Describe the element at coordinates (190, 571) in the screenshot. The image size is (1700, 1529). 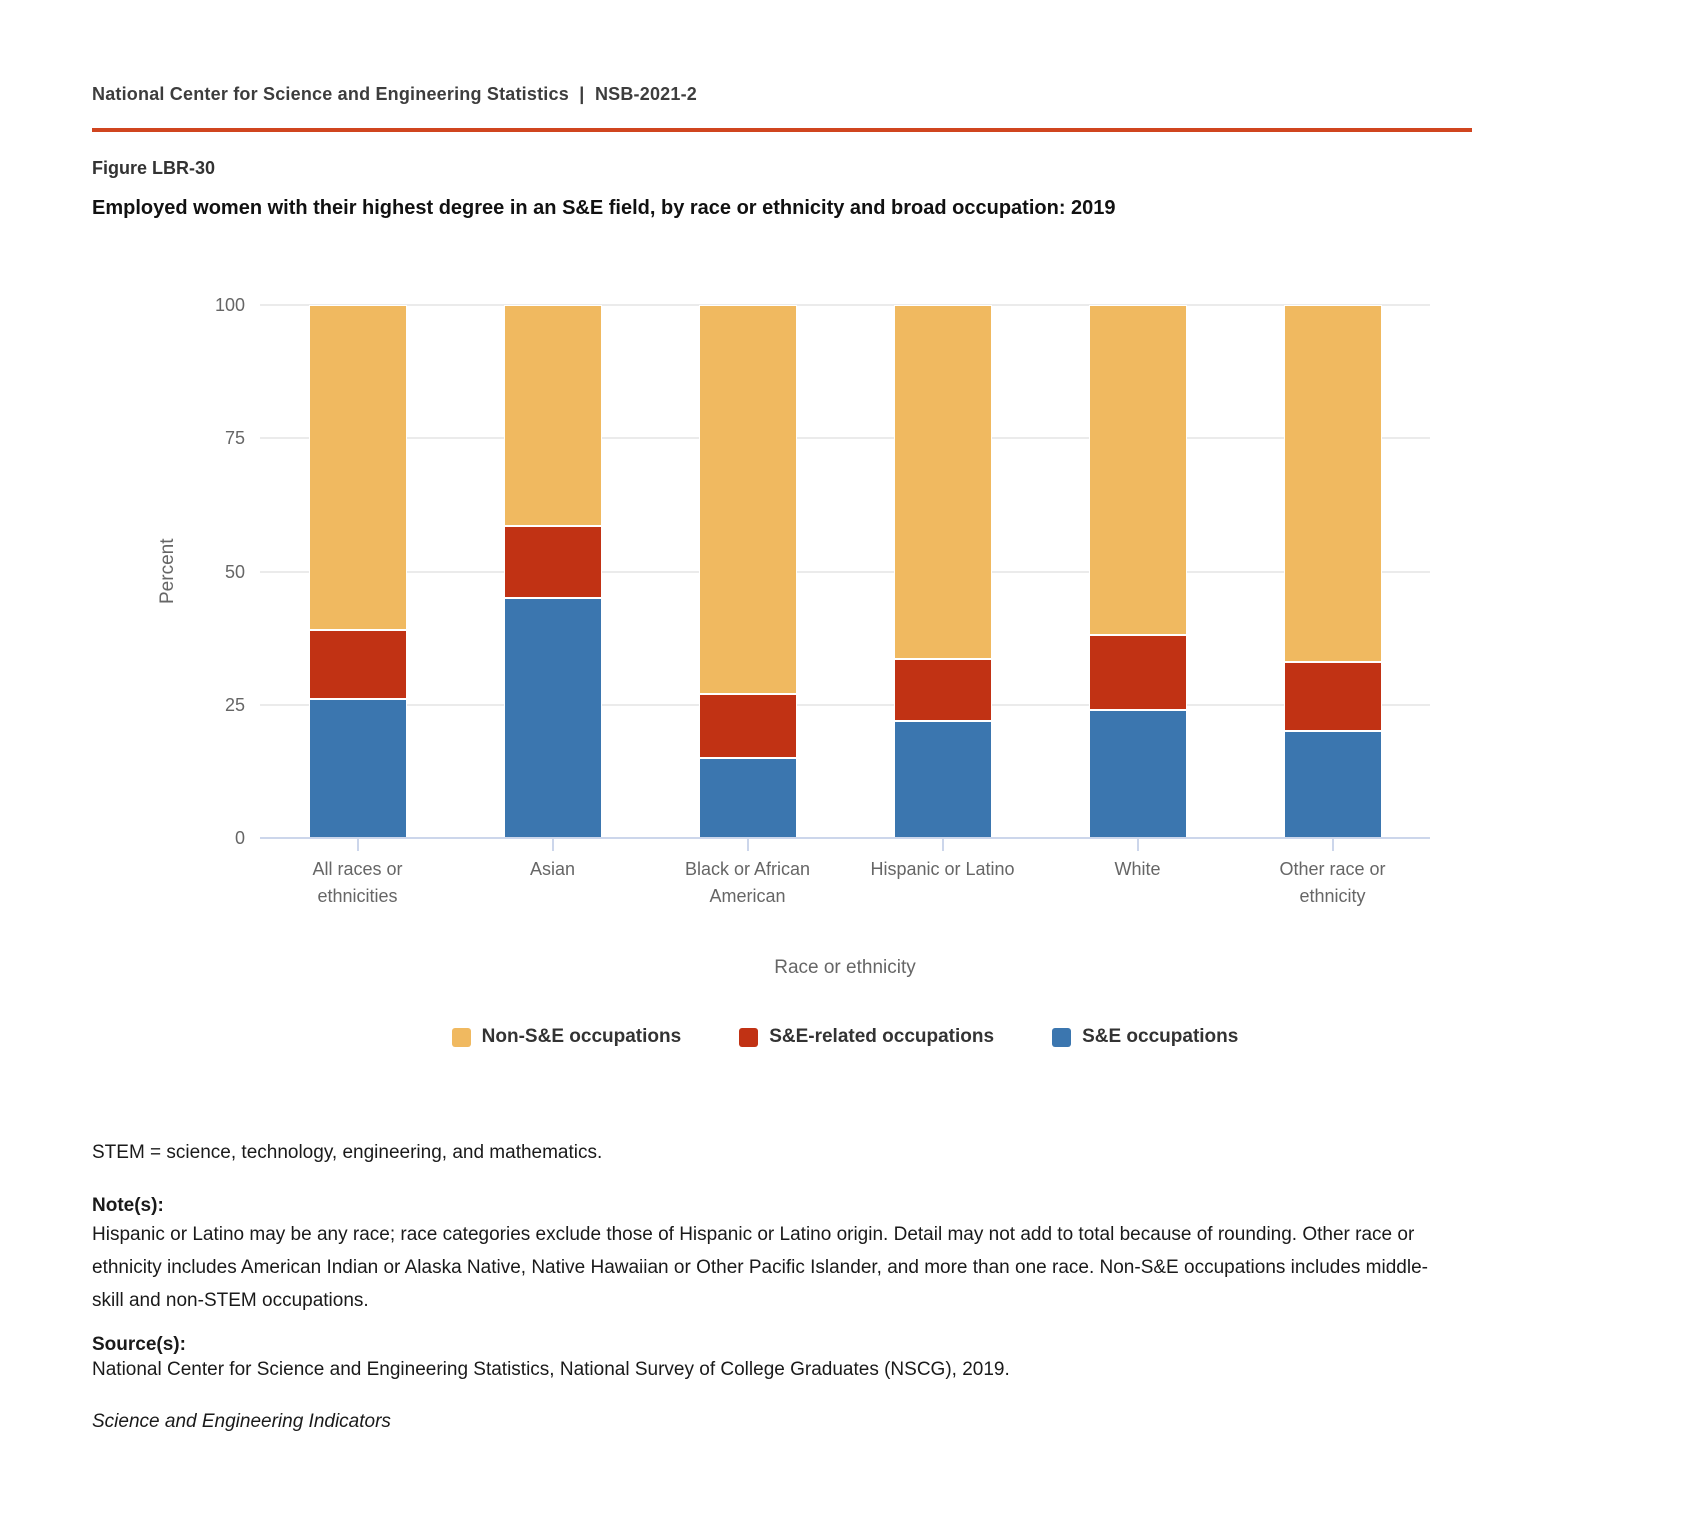
I see `y-axis-tick-labels: 0 25 50 75 100` at that location.